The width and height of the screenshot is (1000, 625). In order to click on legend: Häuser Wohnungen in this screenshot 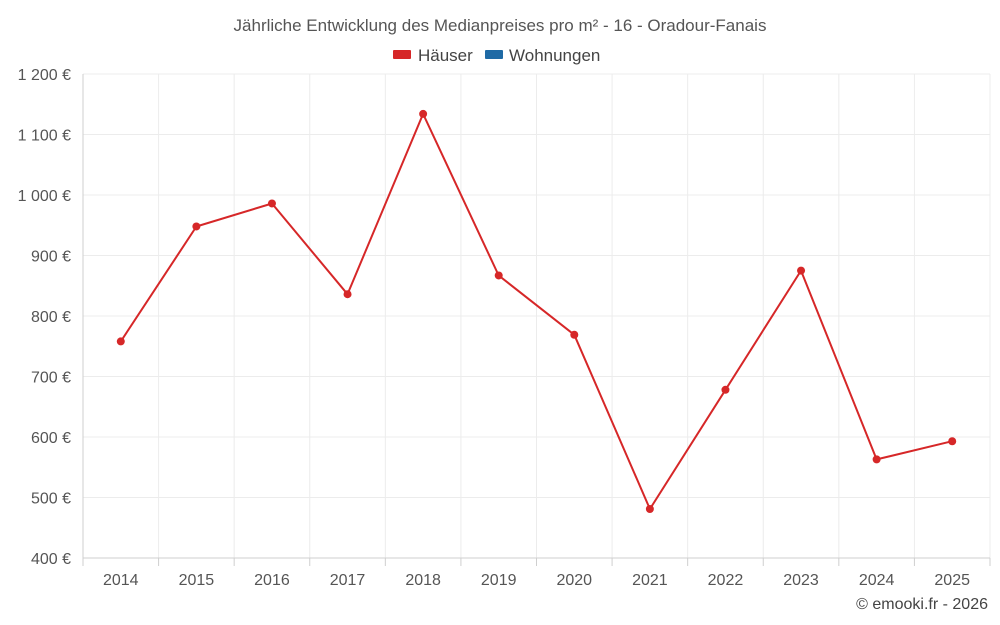, I will do `click(496, 55)`.